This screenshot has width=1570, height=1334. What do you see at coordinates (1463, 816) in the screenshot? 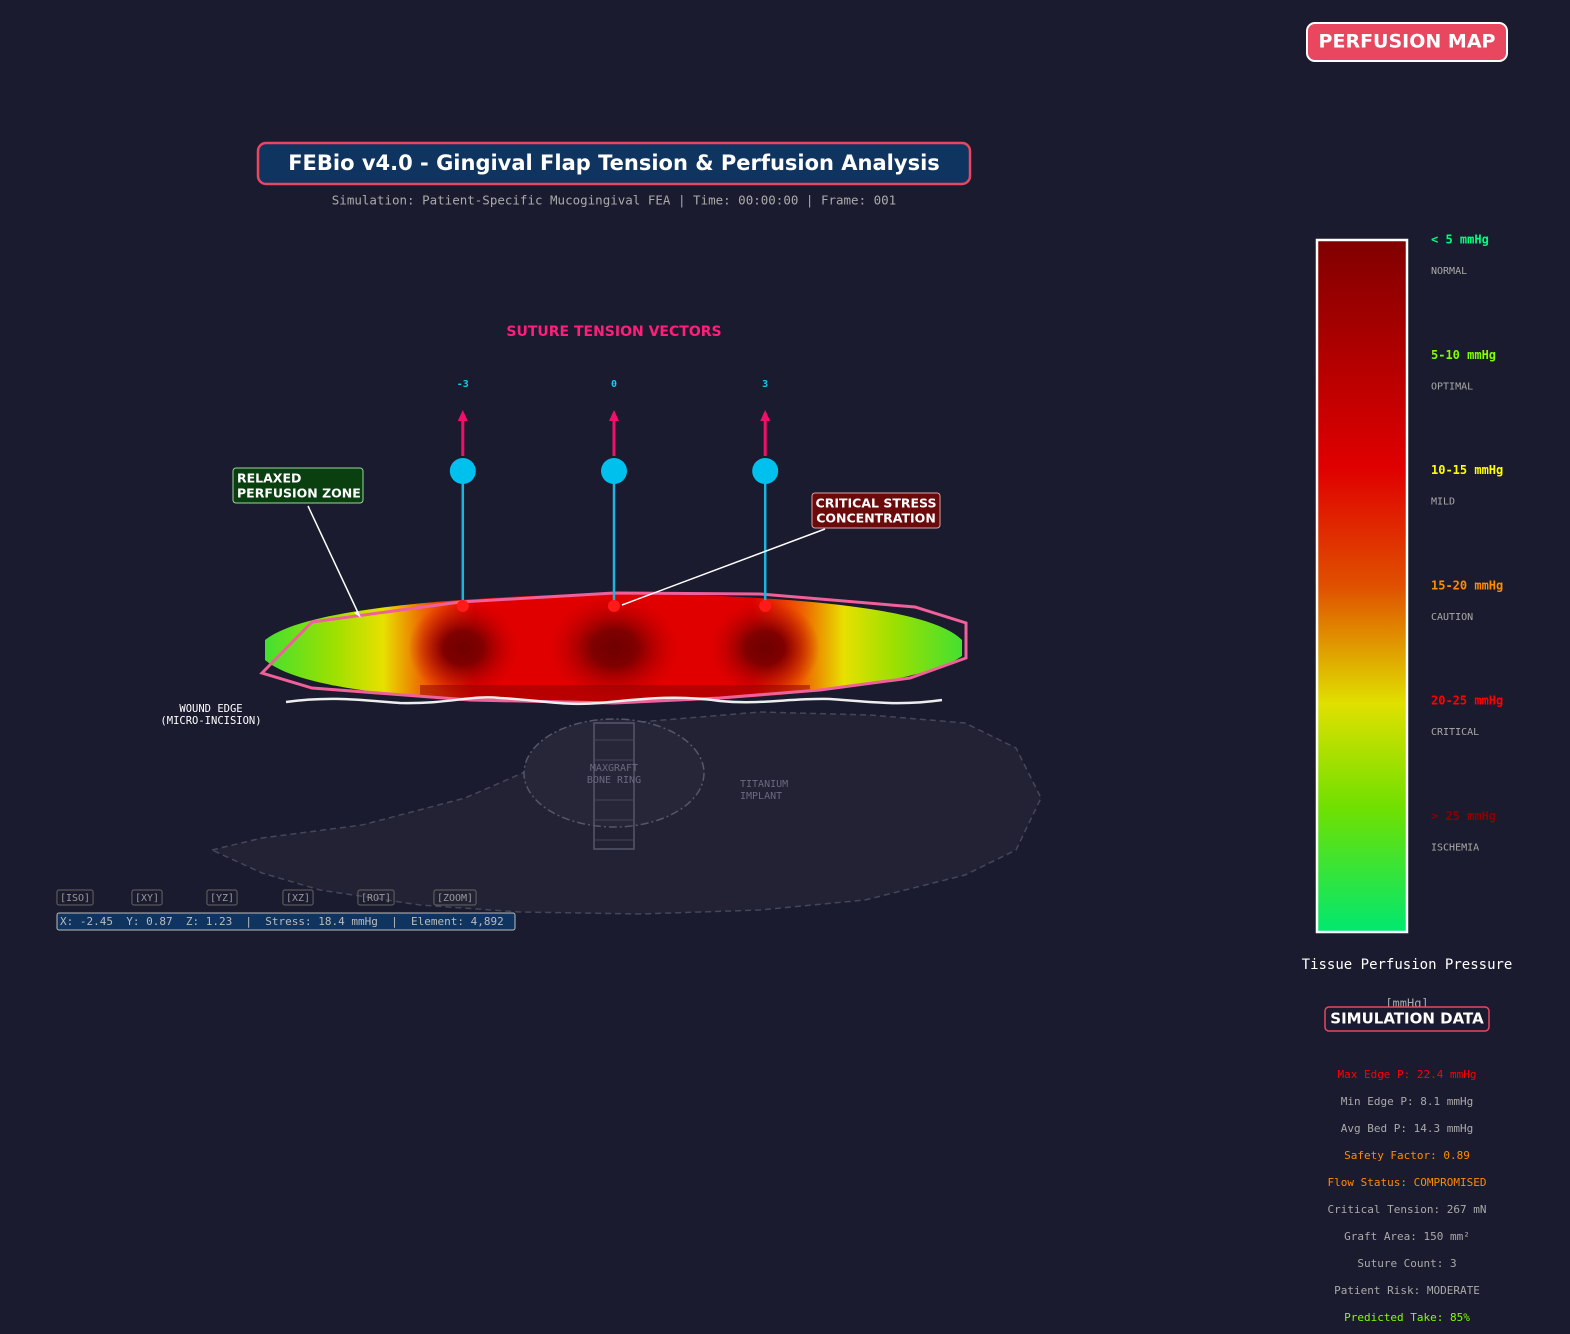
I see `legend-range: > 25 mmHg` at bounding box center [1463, 816].